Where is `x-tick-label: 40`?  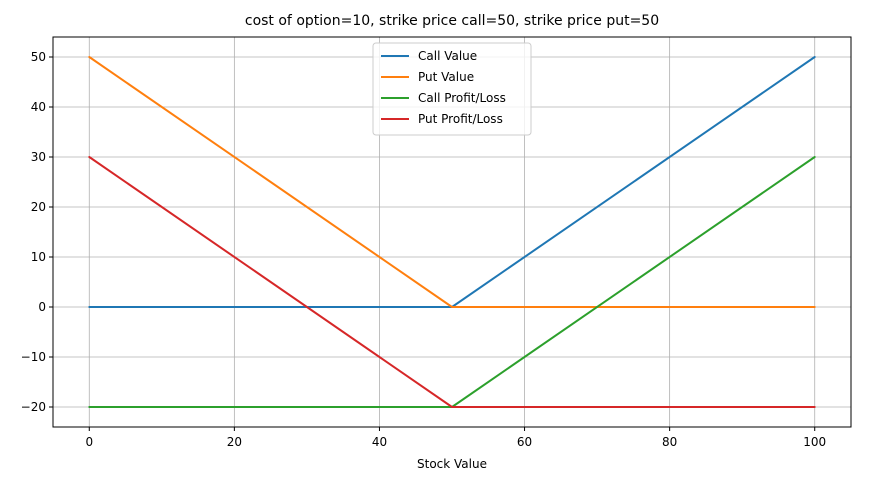
x-tick-label: 40 is located at coordinates (379, 442).